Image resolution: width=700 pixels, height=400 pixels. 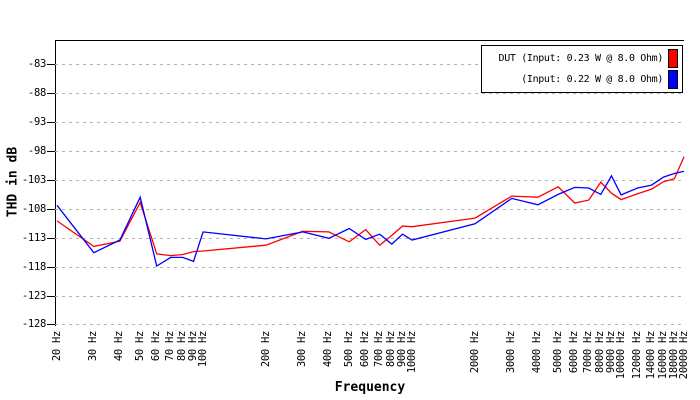 What do you see at coordinates (33, 324) in the screenshot?
I see `y-tick-label: -128` at bounding box center [33, 324].